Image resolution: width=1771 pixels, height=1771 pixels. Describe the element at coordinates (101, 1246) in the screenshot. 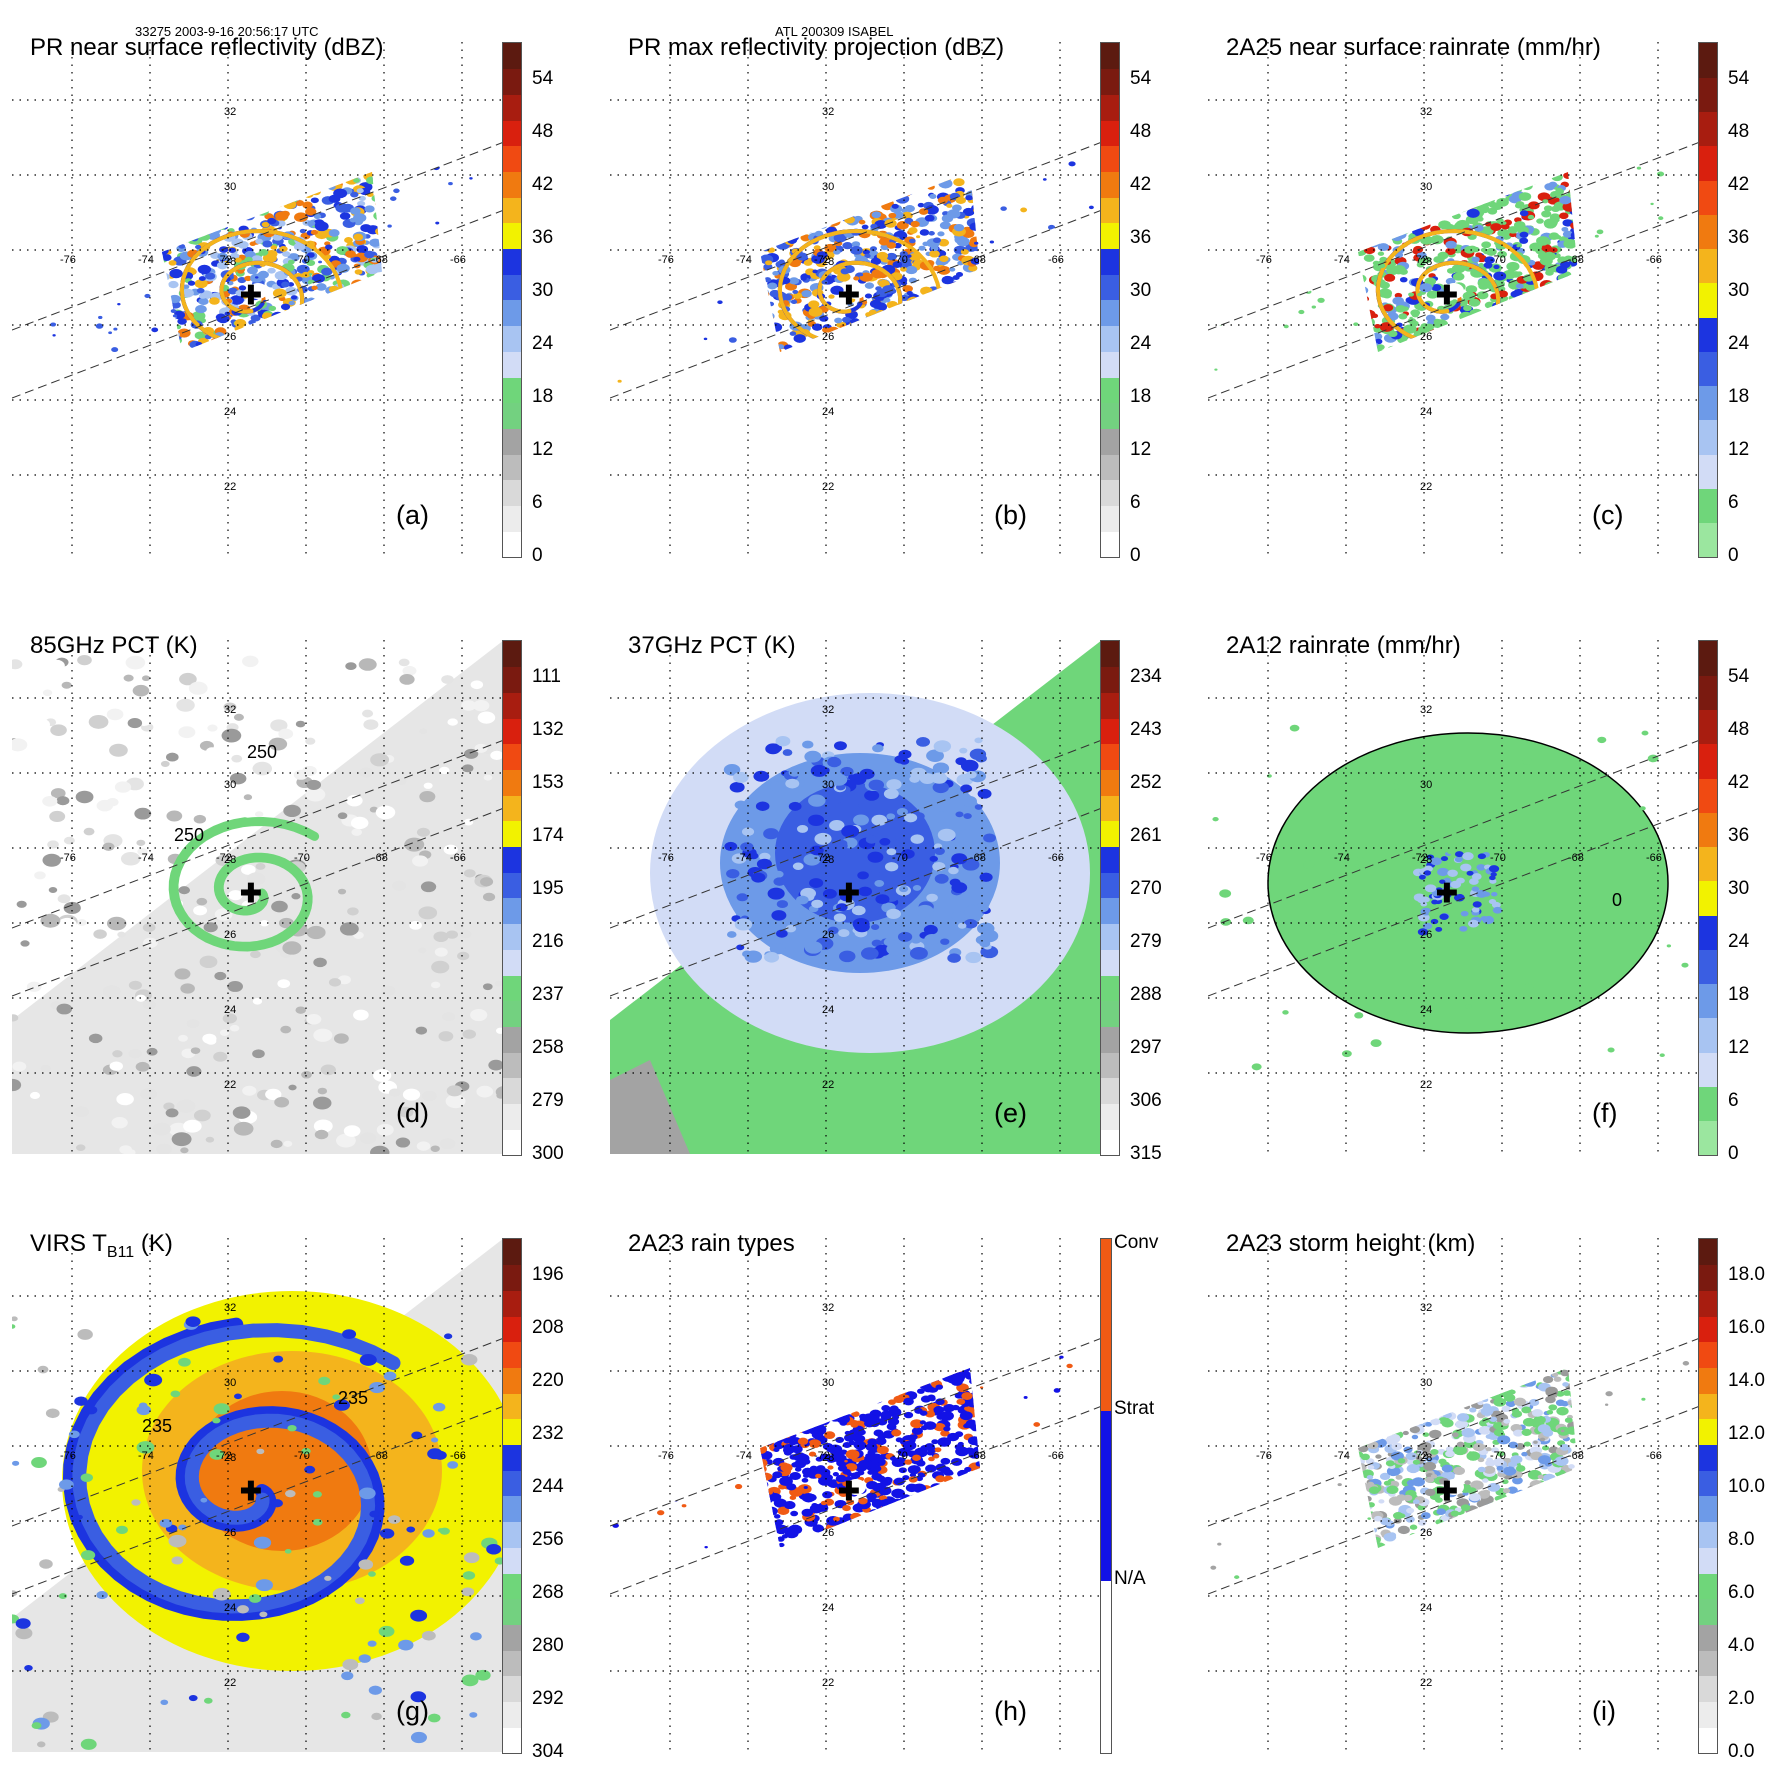

I see `panel-title: VIRS TB11 (K)` at that location.